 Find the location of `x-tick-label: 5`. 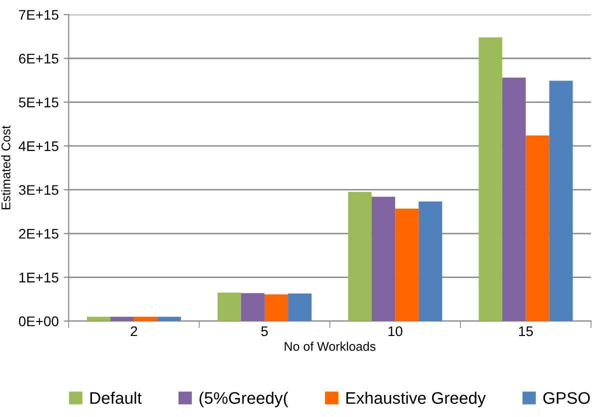

x-tick-label: 5 is located at coordinates (264, 331).